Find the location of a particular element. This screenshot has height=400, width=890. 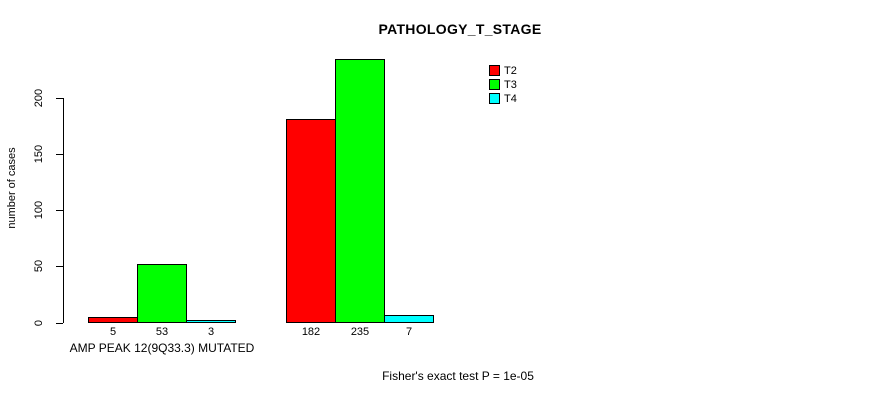

bar-t4-group1 is located at coordinates (211, 321).